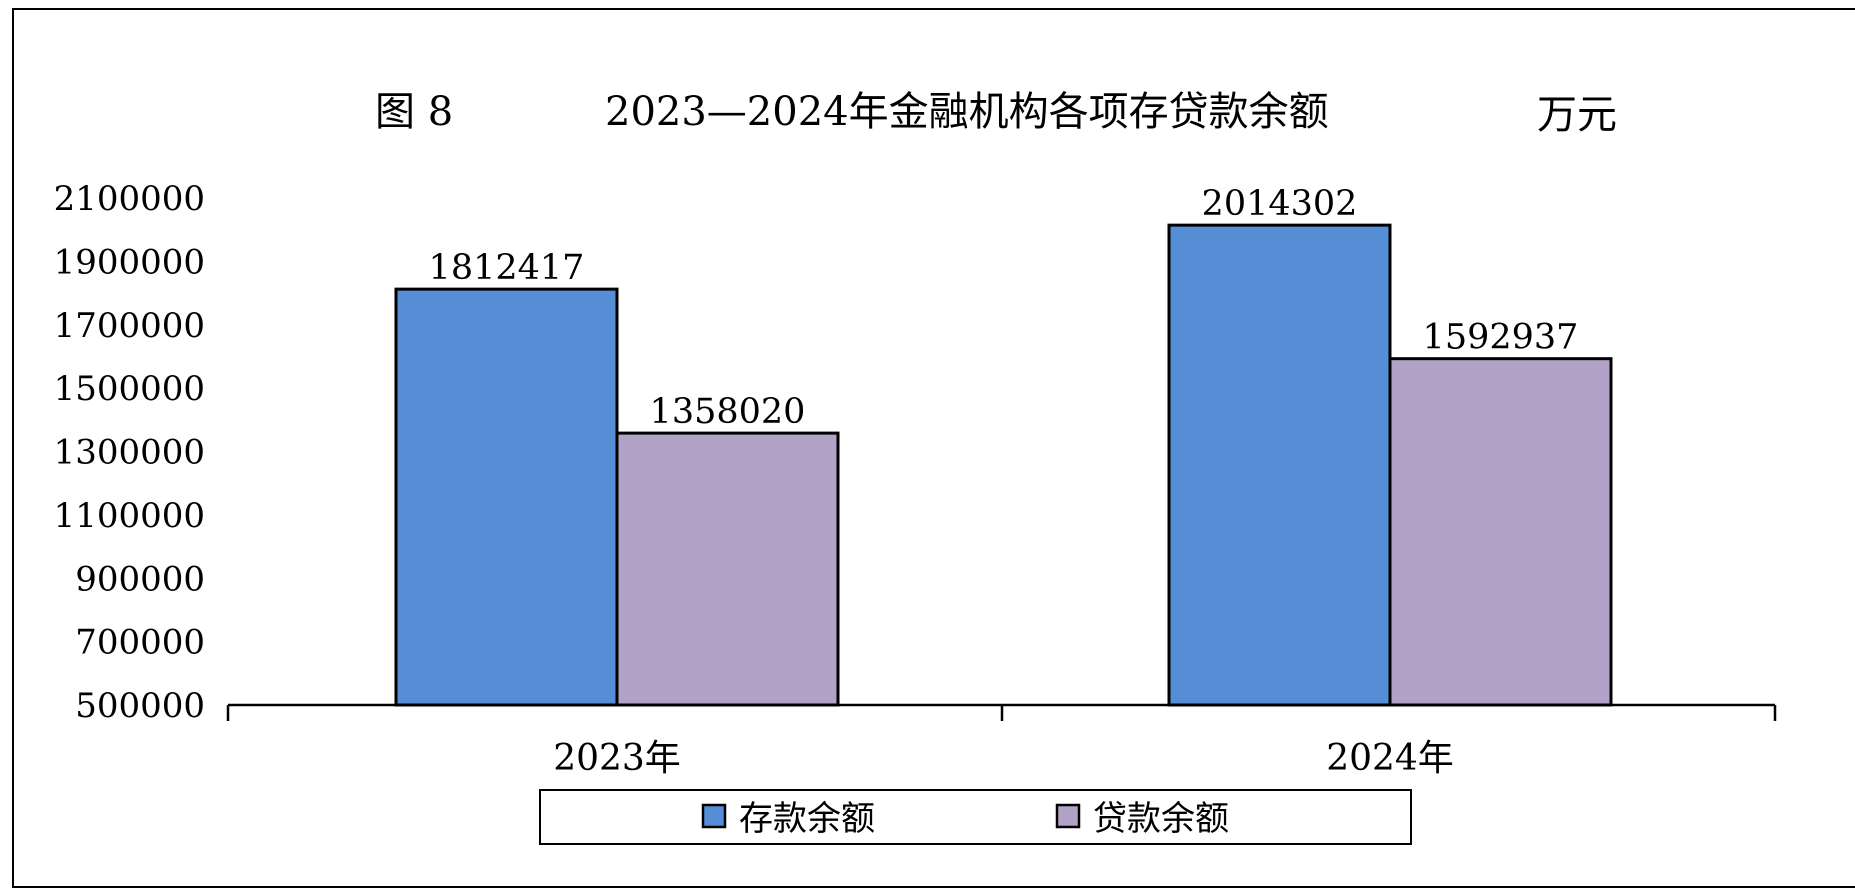 The image size is (1855, 888). I want to click on data-label: 1592937, so click(1501, 338).